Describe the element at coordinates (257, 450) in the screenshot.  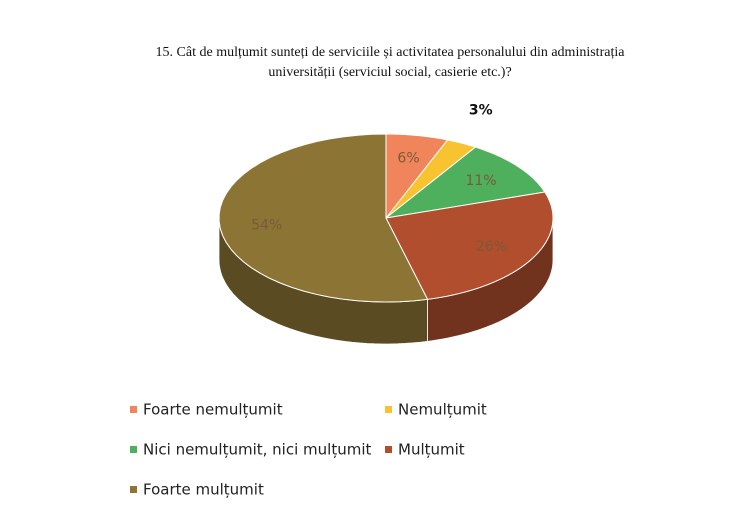
I see `legend-label: Nici nemulțumit, nici mulțumit` at that location.